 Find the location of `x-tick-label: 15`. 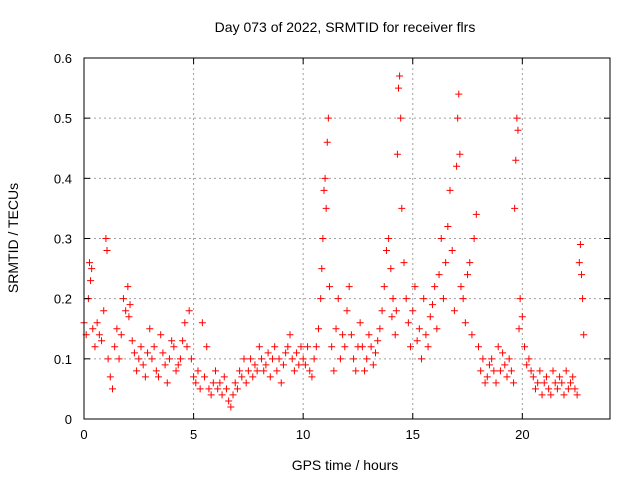

x-tick-label: 15 is located at coordinates (413, 434).